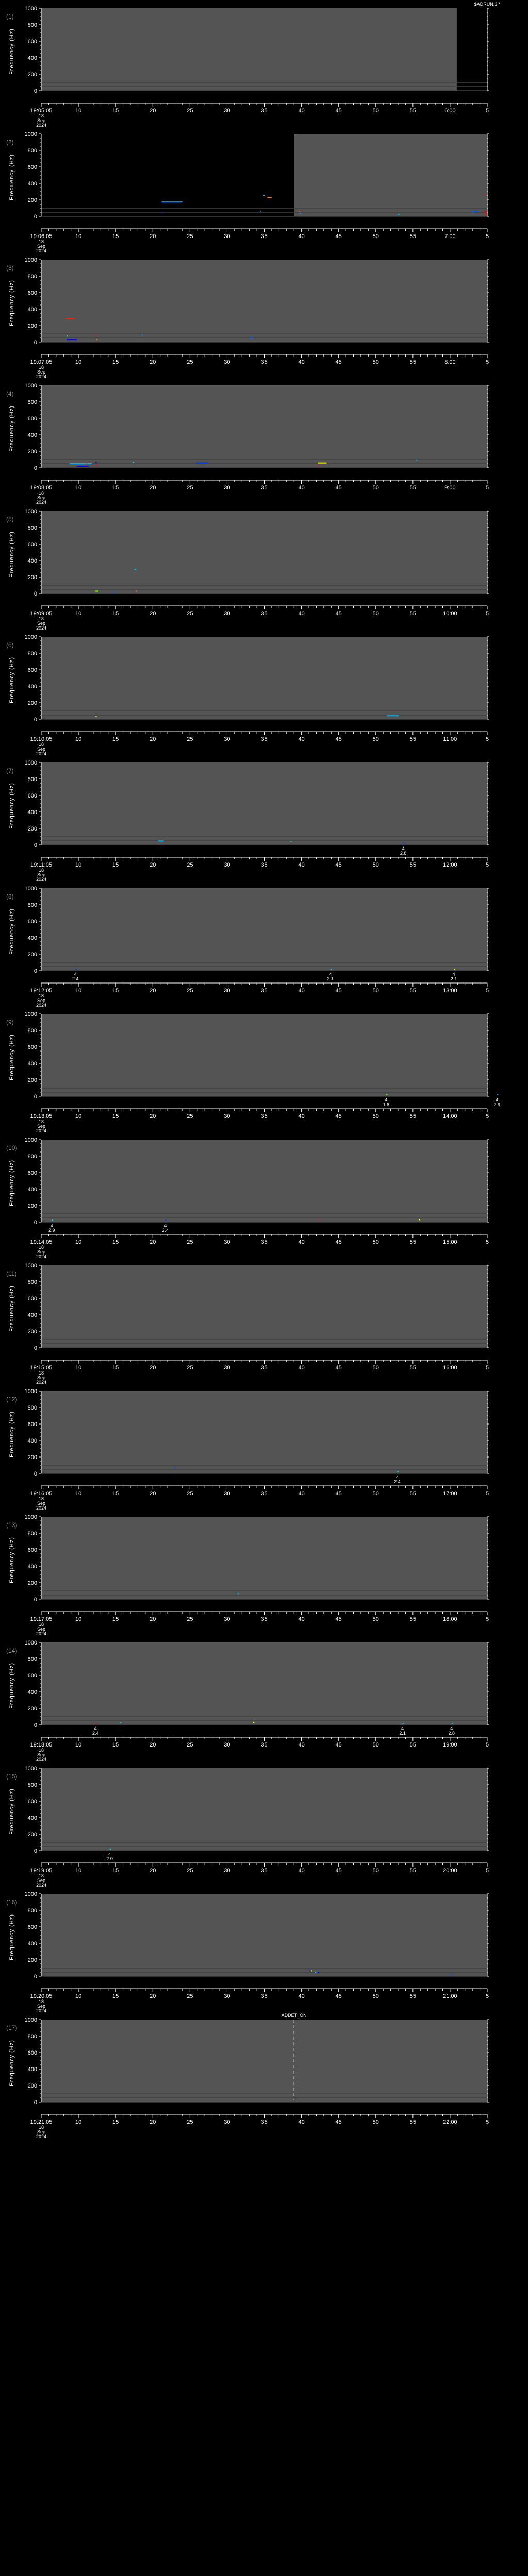 The image size is (528, 2576). What do you see at coordinates (32, 2086) in the screenshot?
I see `y-tick-label: 200` at bounding box center [32, 2086].